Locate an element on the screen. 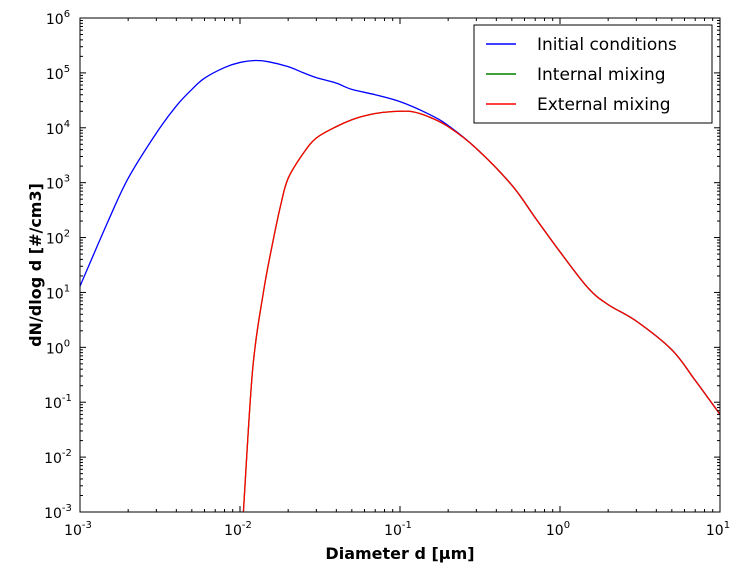  y-tick-label: 10⁵ is located at coordinates (58, 73).